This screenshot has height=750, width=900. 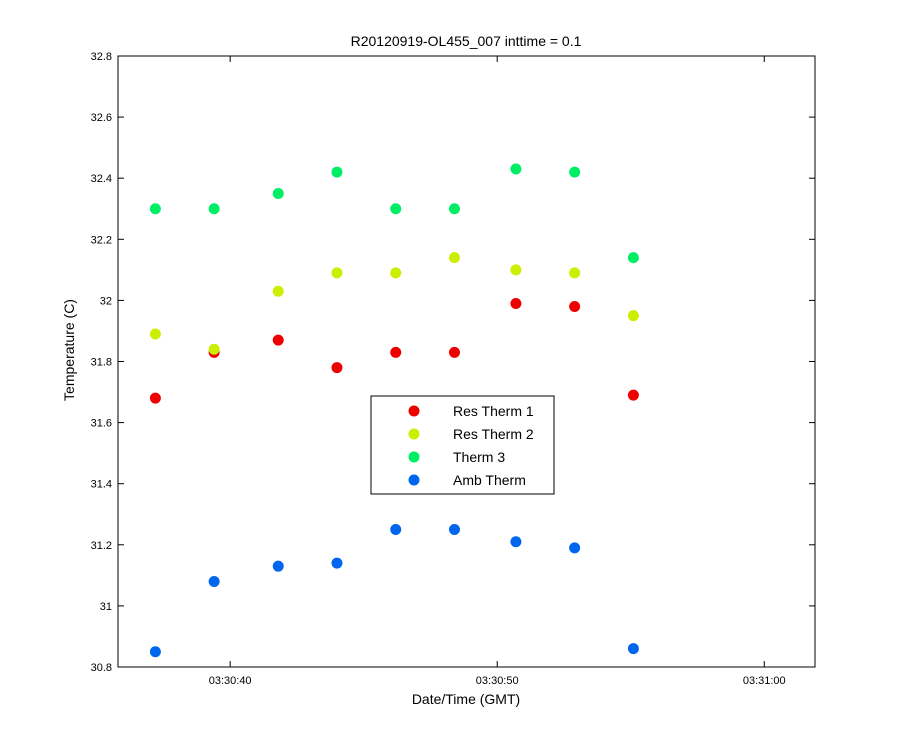 What do you see at coordinates (69, 350) in the screenshot?
I see `y-axis-label: Temperature (C)` at bounding box center [69, 350].